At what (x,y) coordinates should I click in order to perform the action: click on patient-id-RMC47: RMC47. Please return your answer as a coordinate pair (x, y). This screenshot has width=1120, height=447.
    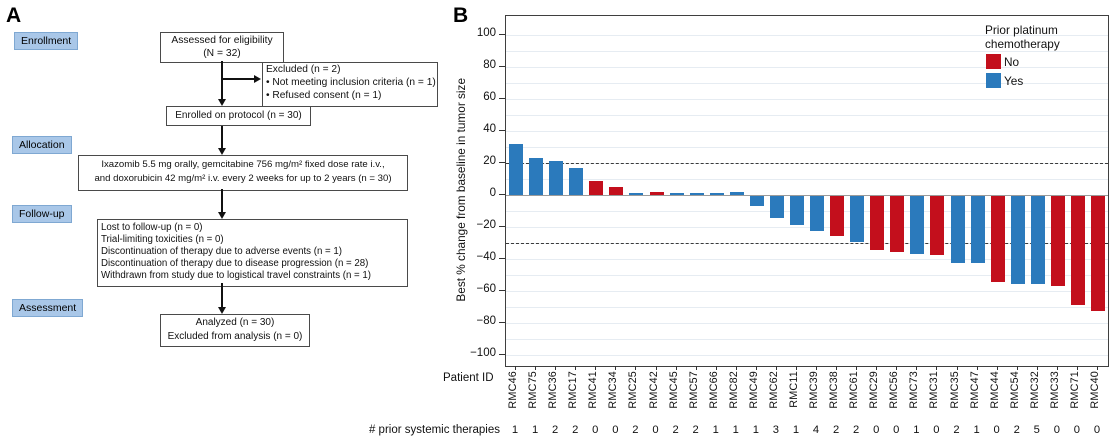
    Looking at the image, I should click on (977, 396).